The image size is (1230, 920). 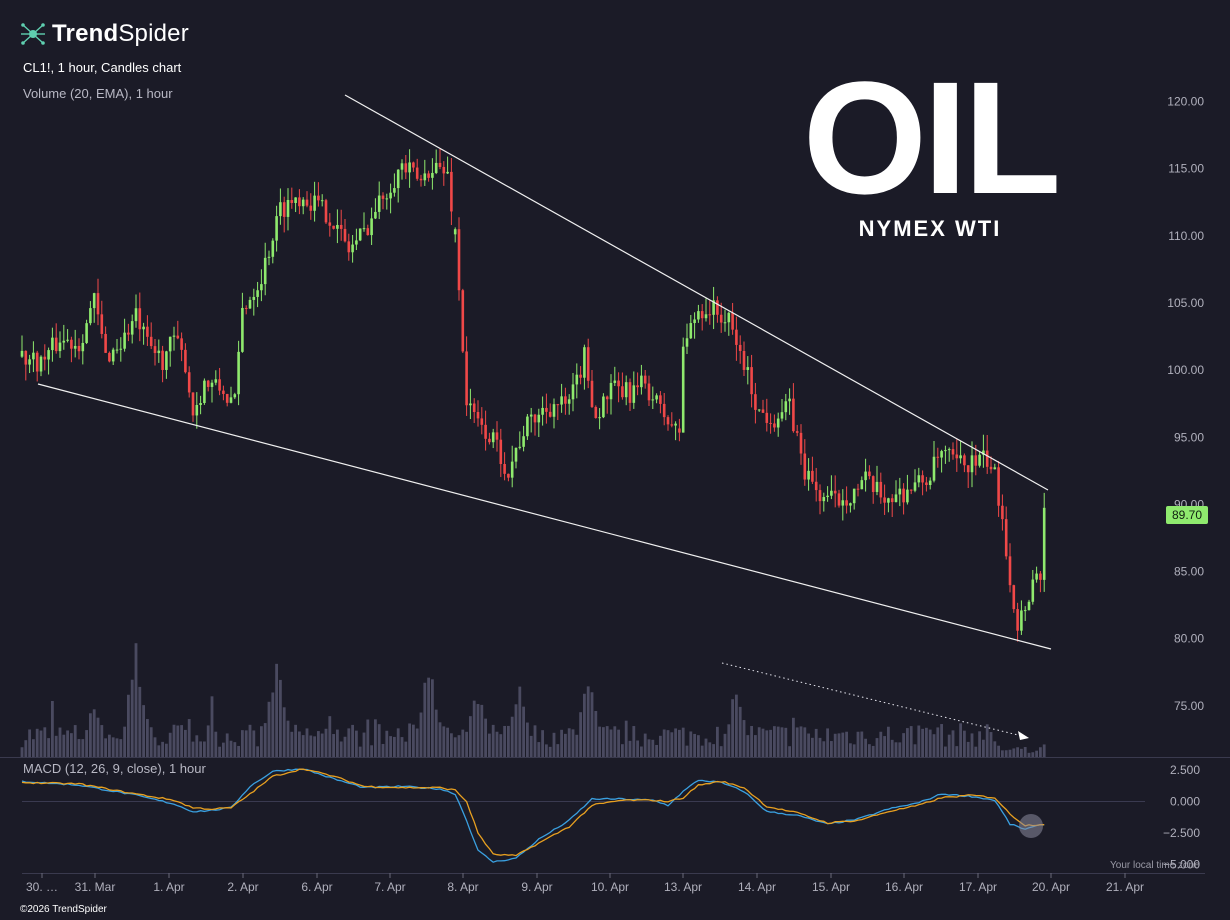 I want to click on macd-indicator-label: MACD (12, 26, 9, close), 1 hour, so click(x=114, y=768).